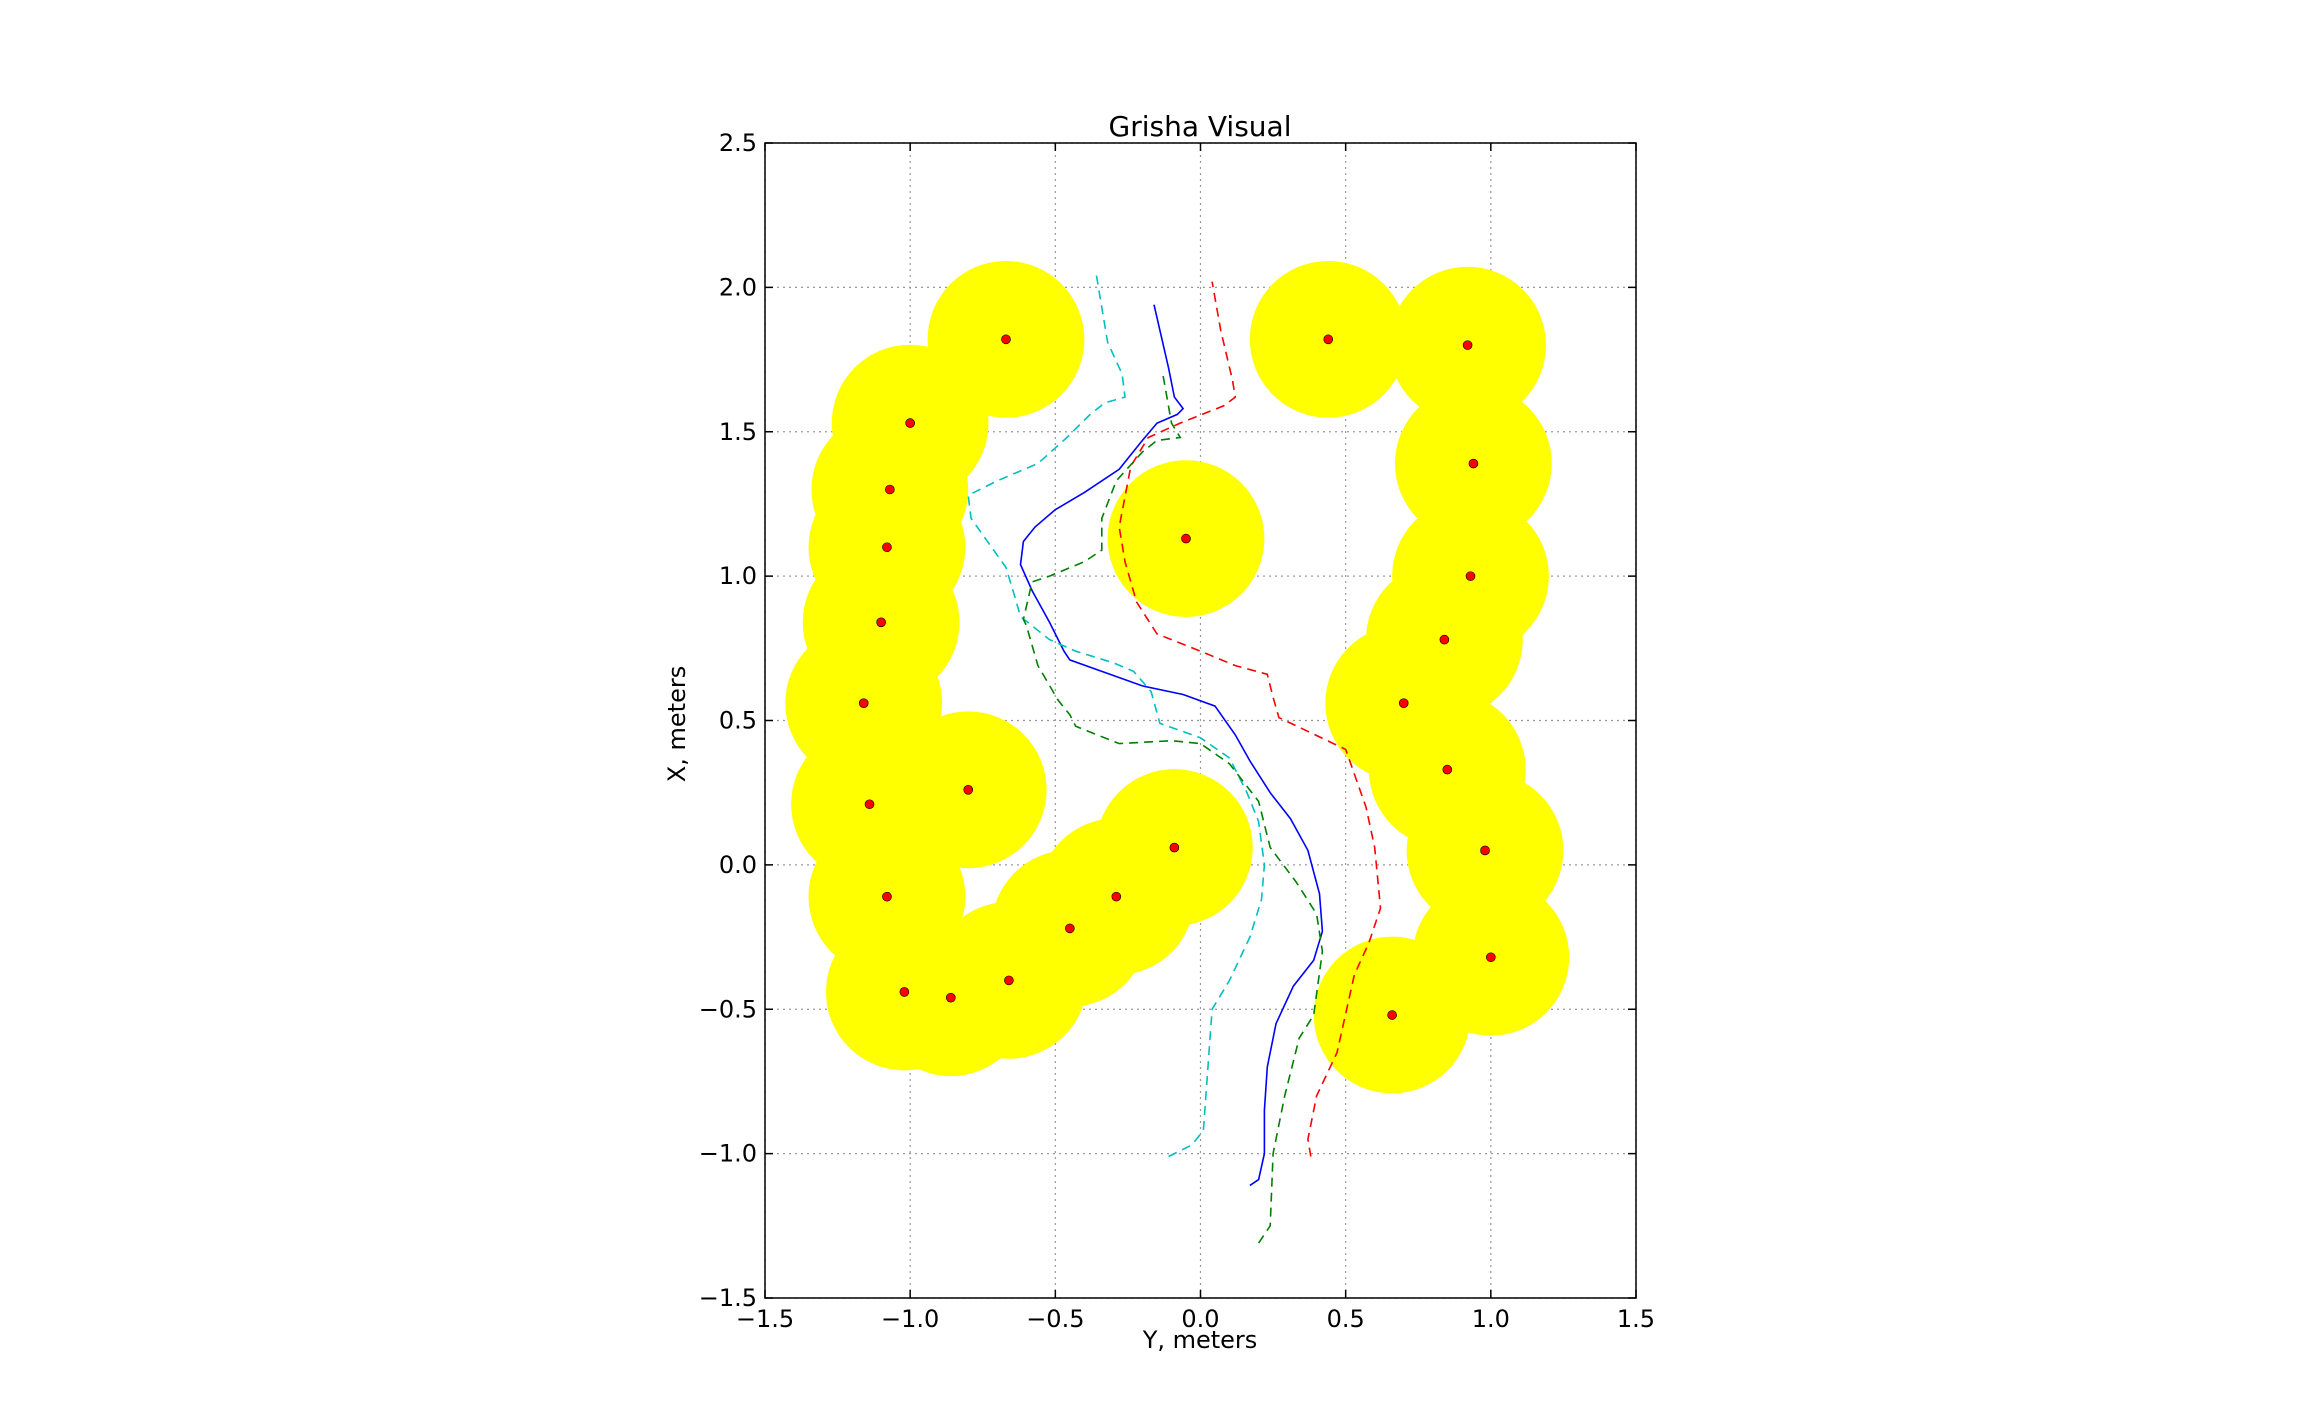  What do you see at coordinates (738, 576) in the screenshot?
I see `y-tick-label: 1.0` at bounding box center [738, 576].